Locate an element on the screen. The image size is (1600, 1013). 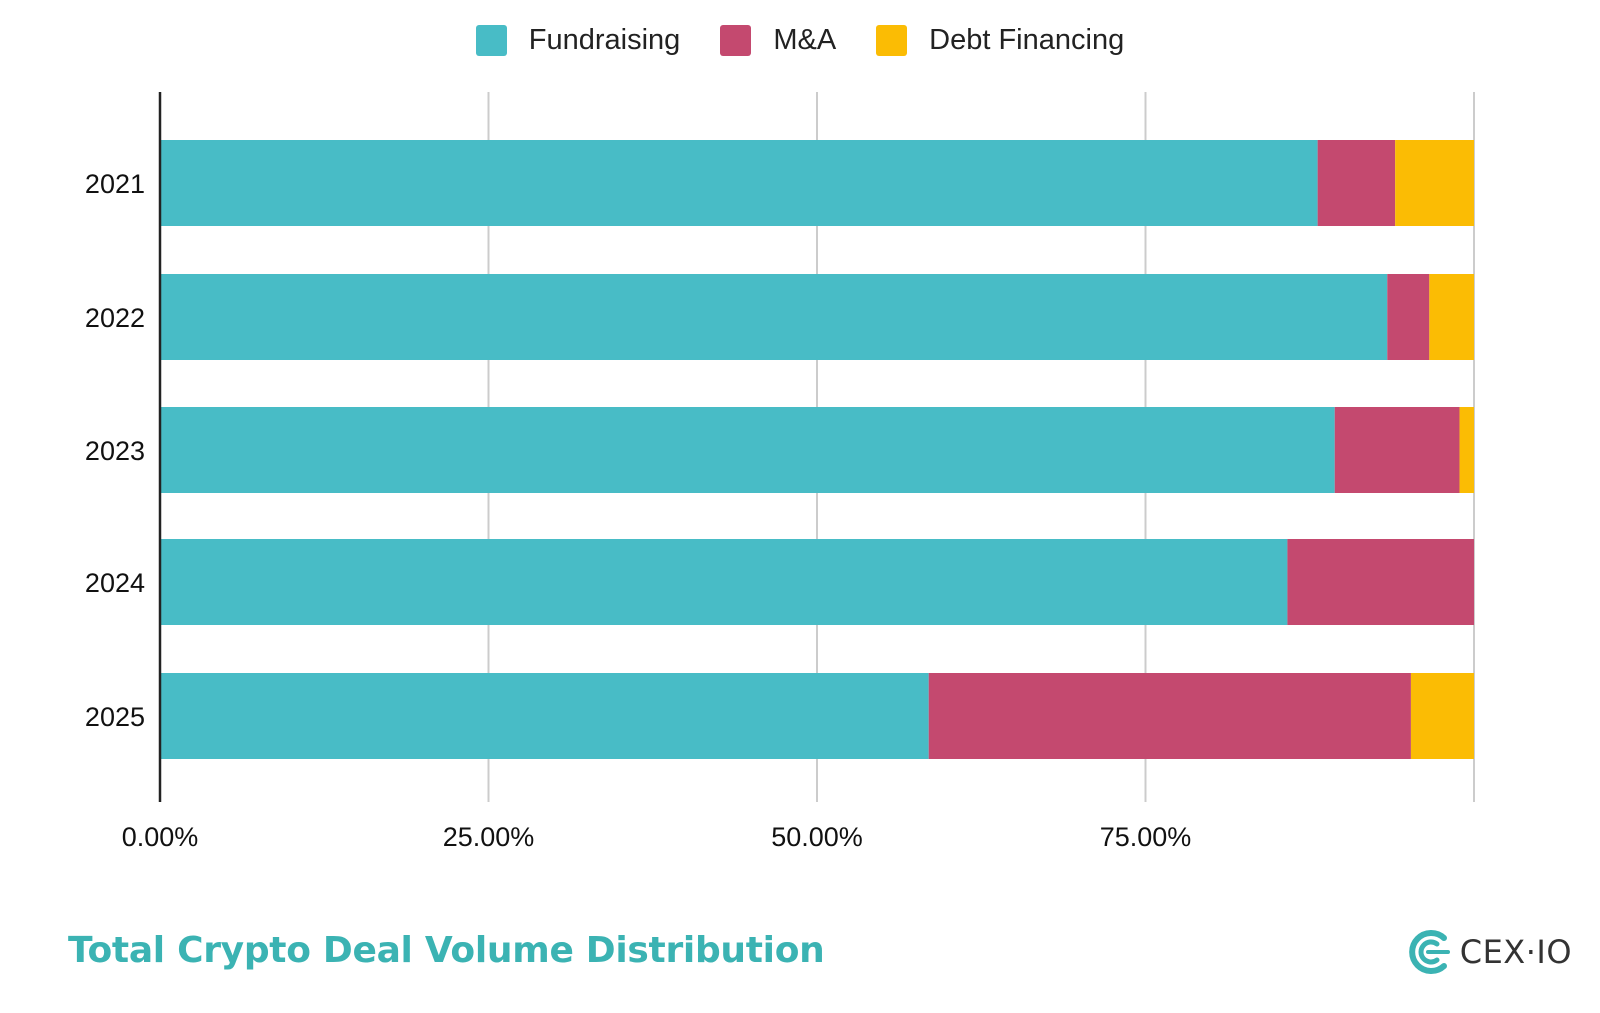
chart-title: Total Crypto Deal Volume Distribution is located at coordinates (446, 950).